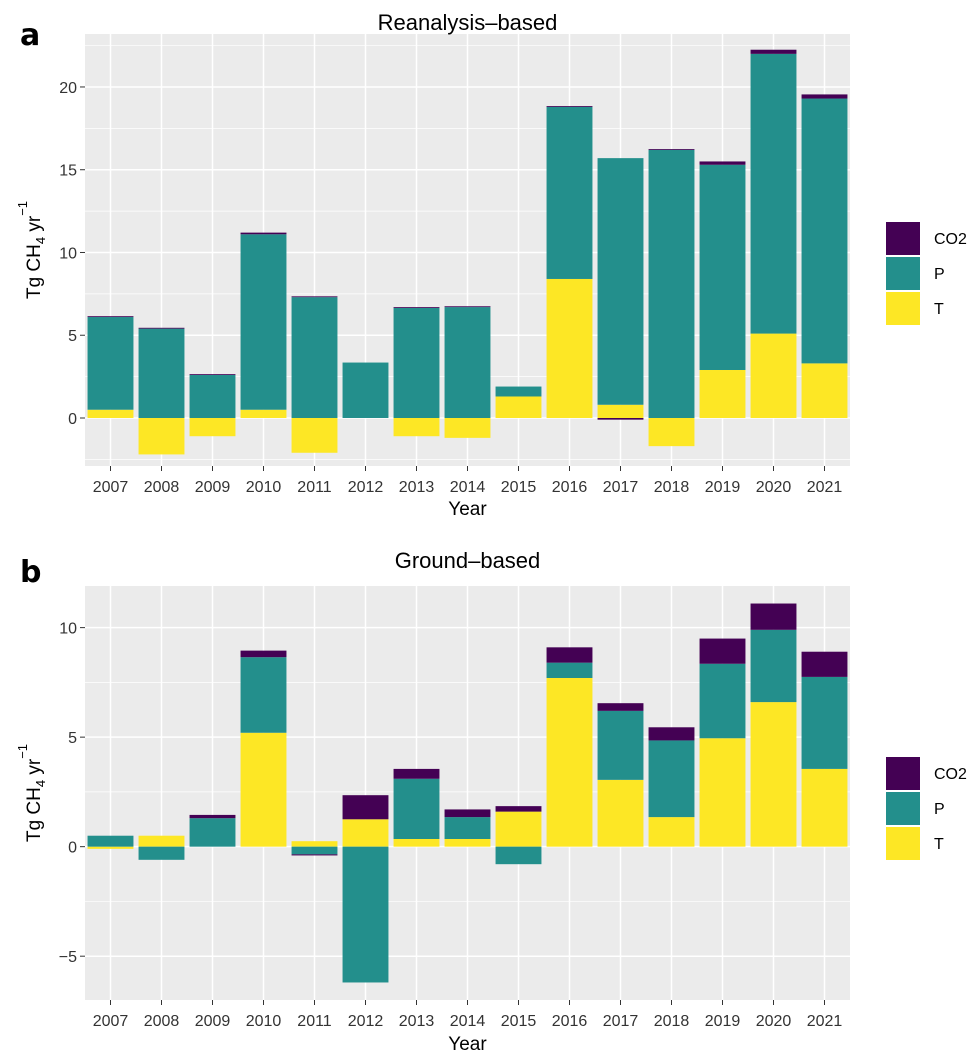  Describe the element at coordinates (671, 284) in the screenshot. I see `bar-p-2018` at that location.